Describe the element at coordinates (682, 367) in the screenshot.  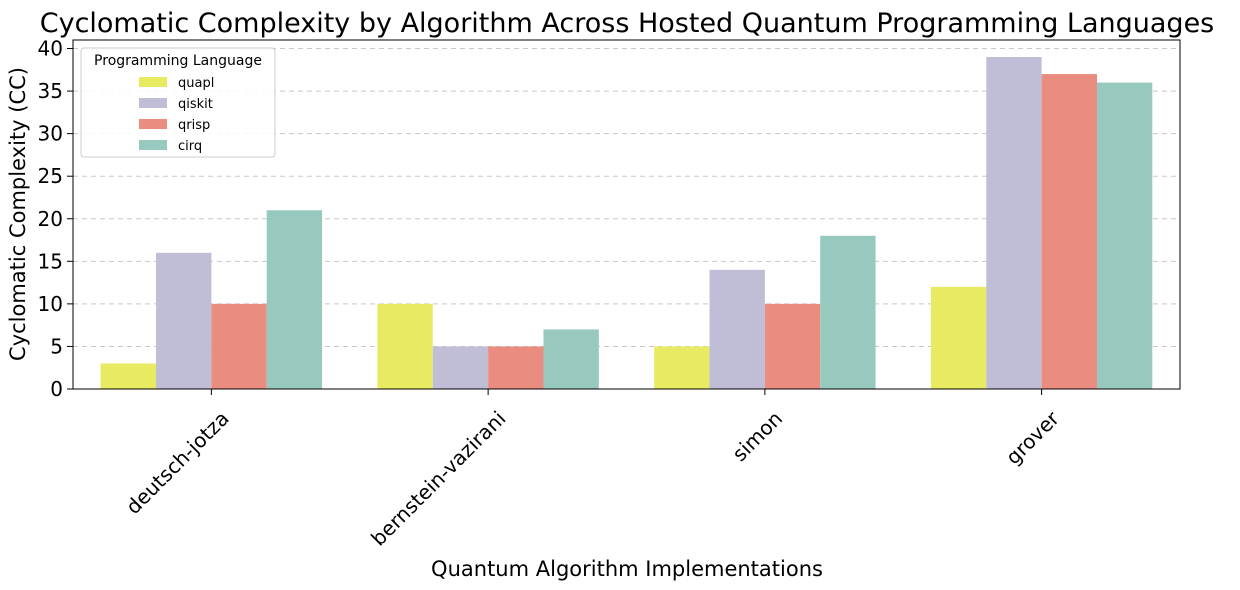
I see `bar-quapl-simon` at that location.